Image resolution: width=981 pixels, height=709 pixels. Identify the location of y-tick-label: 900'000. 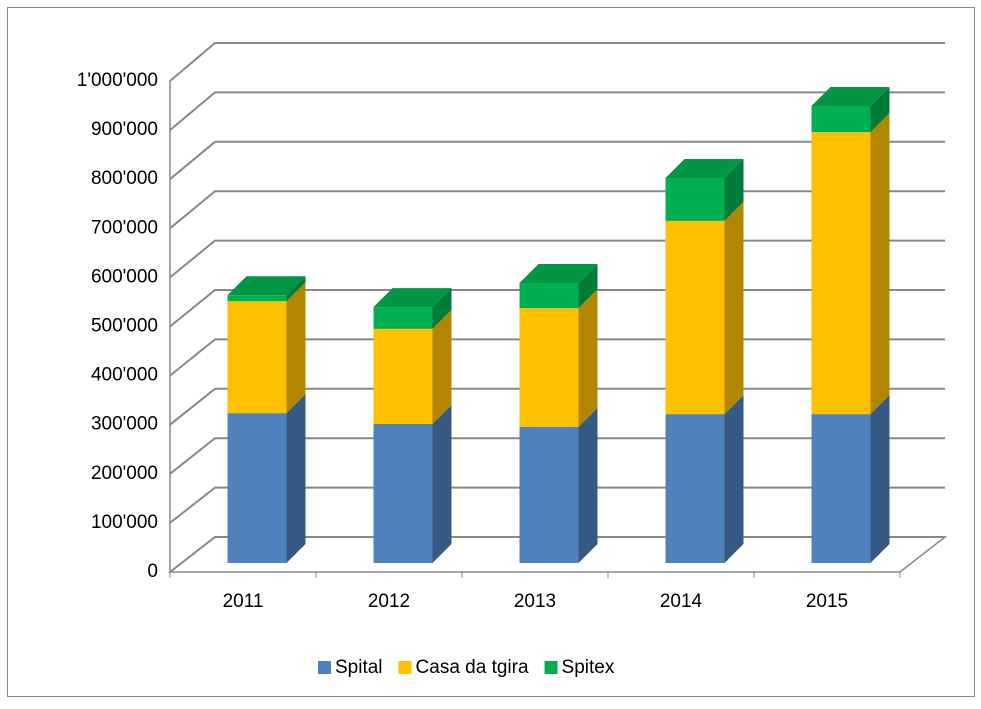
(124, 129).